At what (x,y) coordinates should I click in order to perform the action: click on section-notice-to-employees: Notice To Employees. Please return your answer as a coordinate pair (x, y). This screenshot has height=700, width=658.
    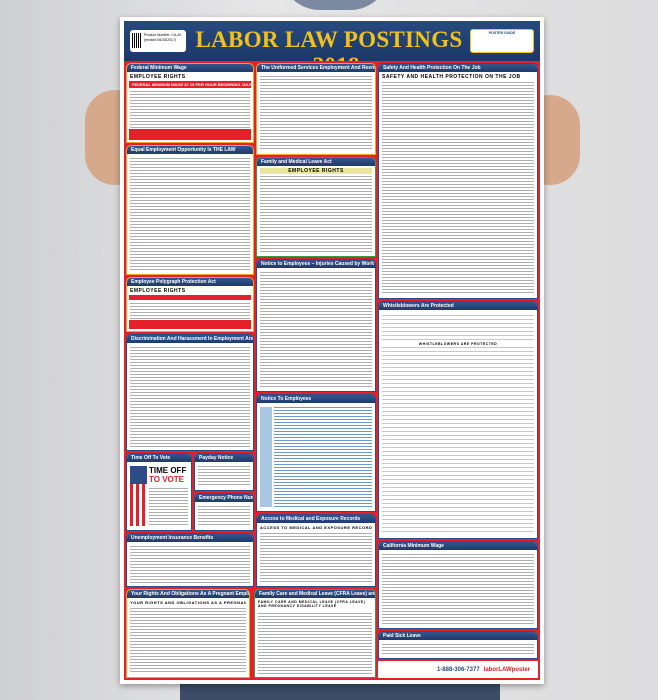
    Looking at the image, I should click on (316, 453).